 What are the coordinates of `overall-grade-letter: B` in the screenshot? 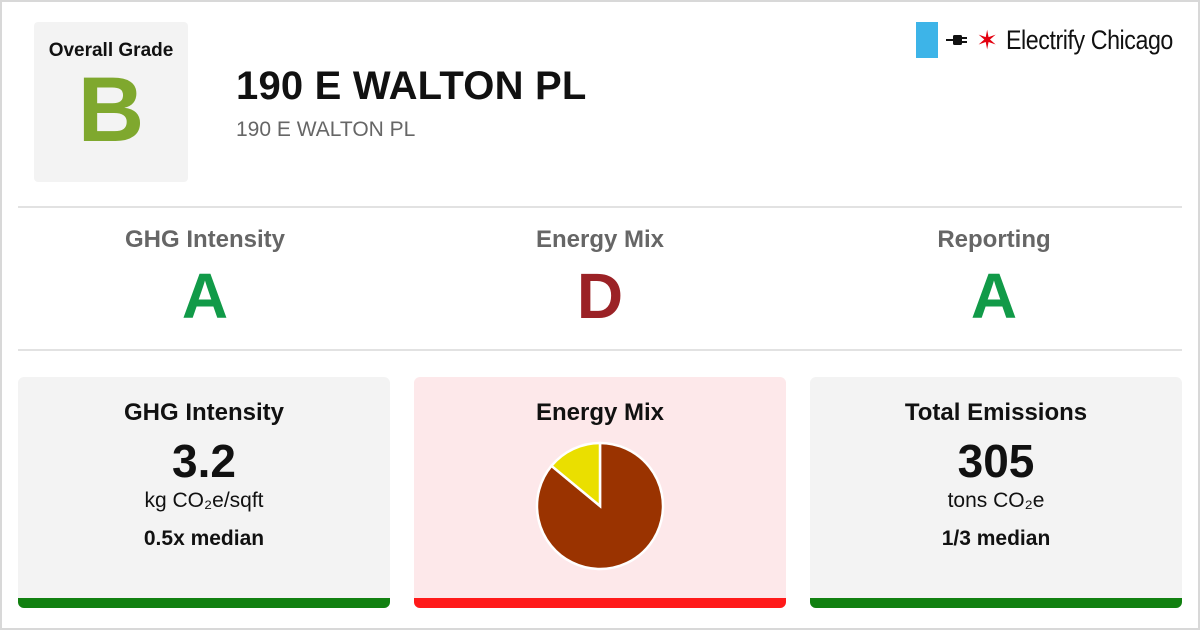 It's located at (111, 110).